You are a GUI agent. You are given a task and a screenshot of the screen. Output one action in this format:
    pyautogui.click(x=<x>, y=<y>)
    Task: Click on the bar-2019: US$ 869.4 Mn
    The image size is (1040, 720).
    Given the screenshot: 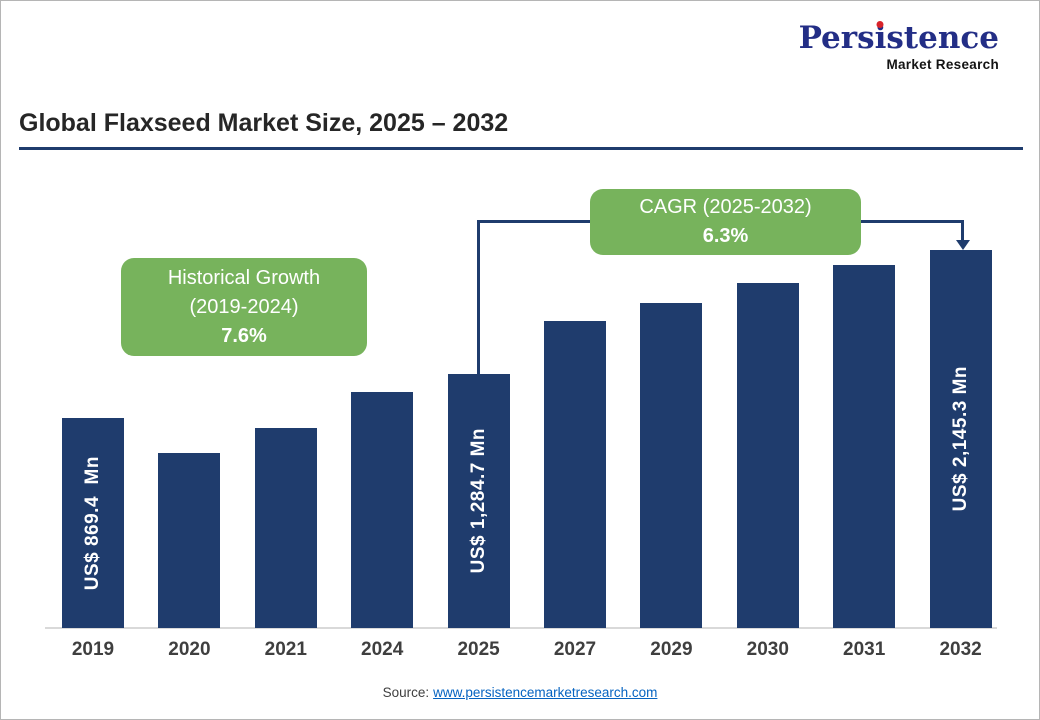 What is the action you would take?
    pyautogui.click(x=93, y=523)
    